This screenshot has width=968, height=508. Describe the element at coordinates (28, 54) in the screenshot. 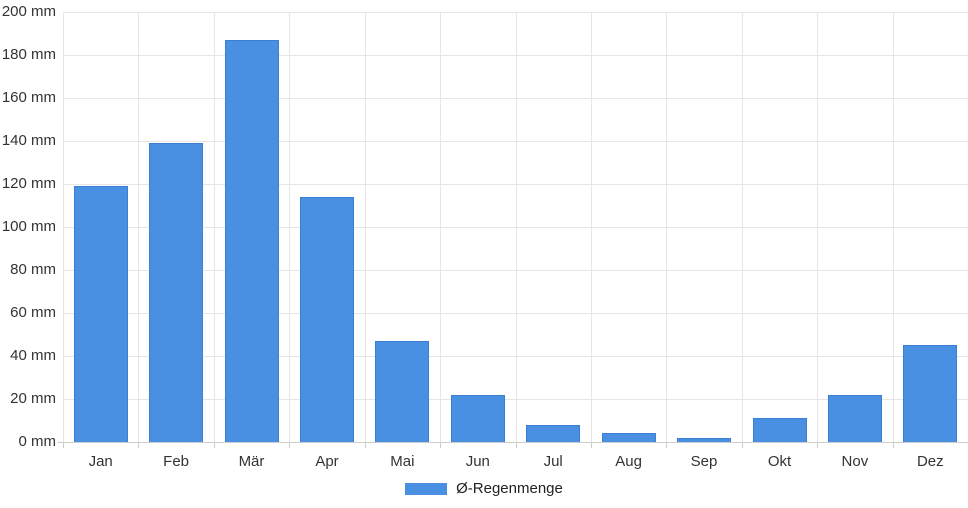

I see `y-axis-label: 180 mm` at that location.